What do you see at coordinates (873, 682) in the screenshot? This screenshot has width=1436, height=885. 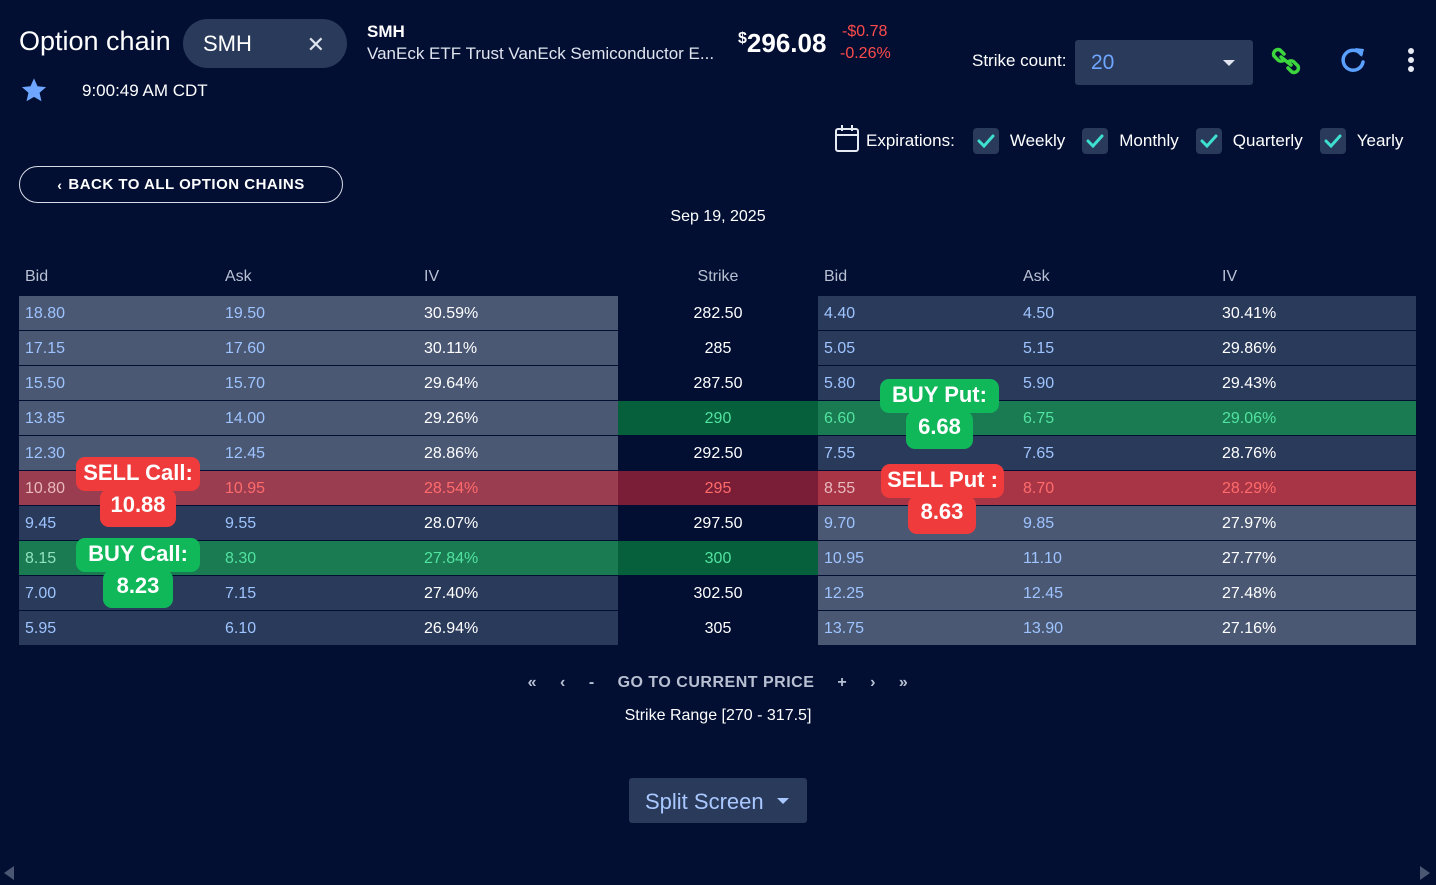 I see `next-page-icon: ›` at bounding box center [873, 682].